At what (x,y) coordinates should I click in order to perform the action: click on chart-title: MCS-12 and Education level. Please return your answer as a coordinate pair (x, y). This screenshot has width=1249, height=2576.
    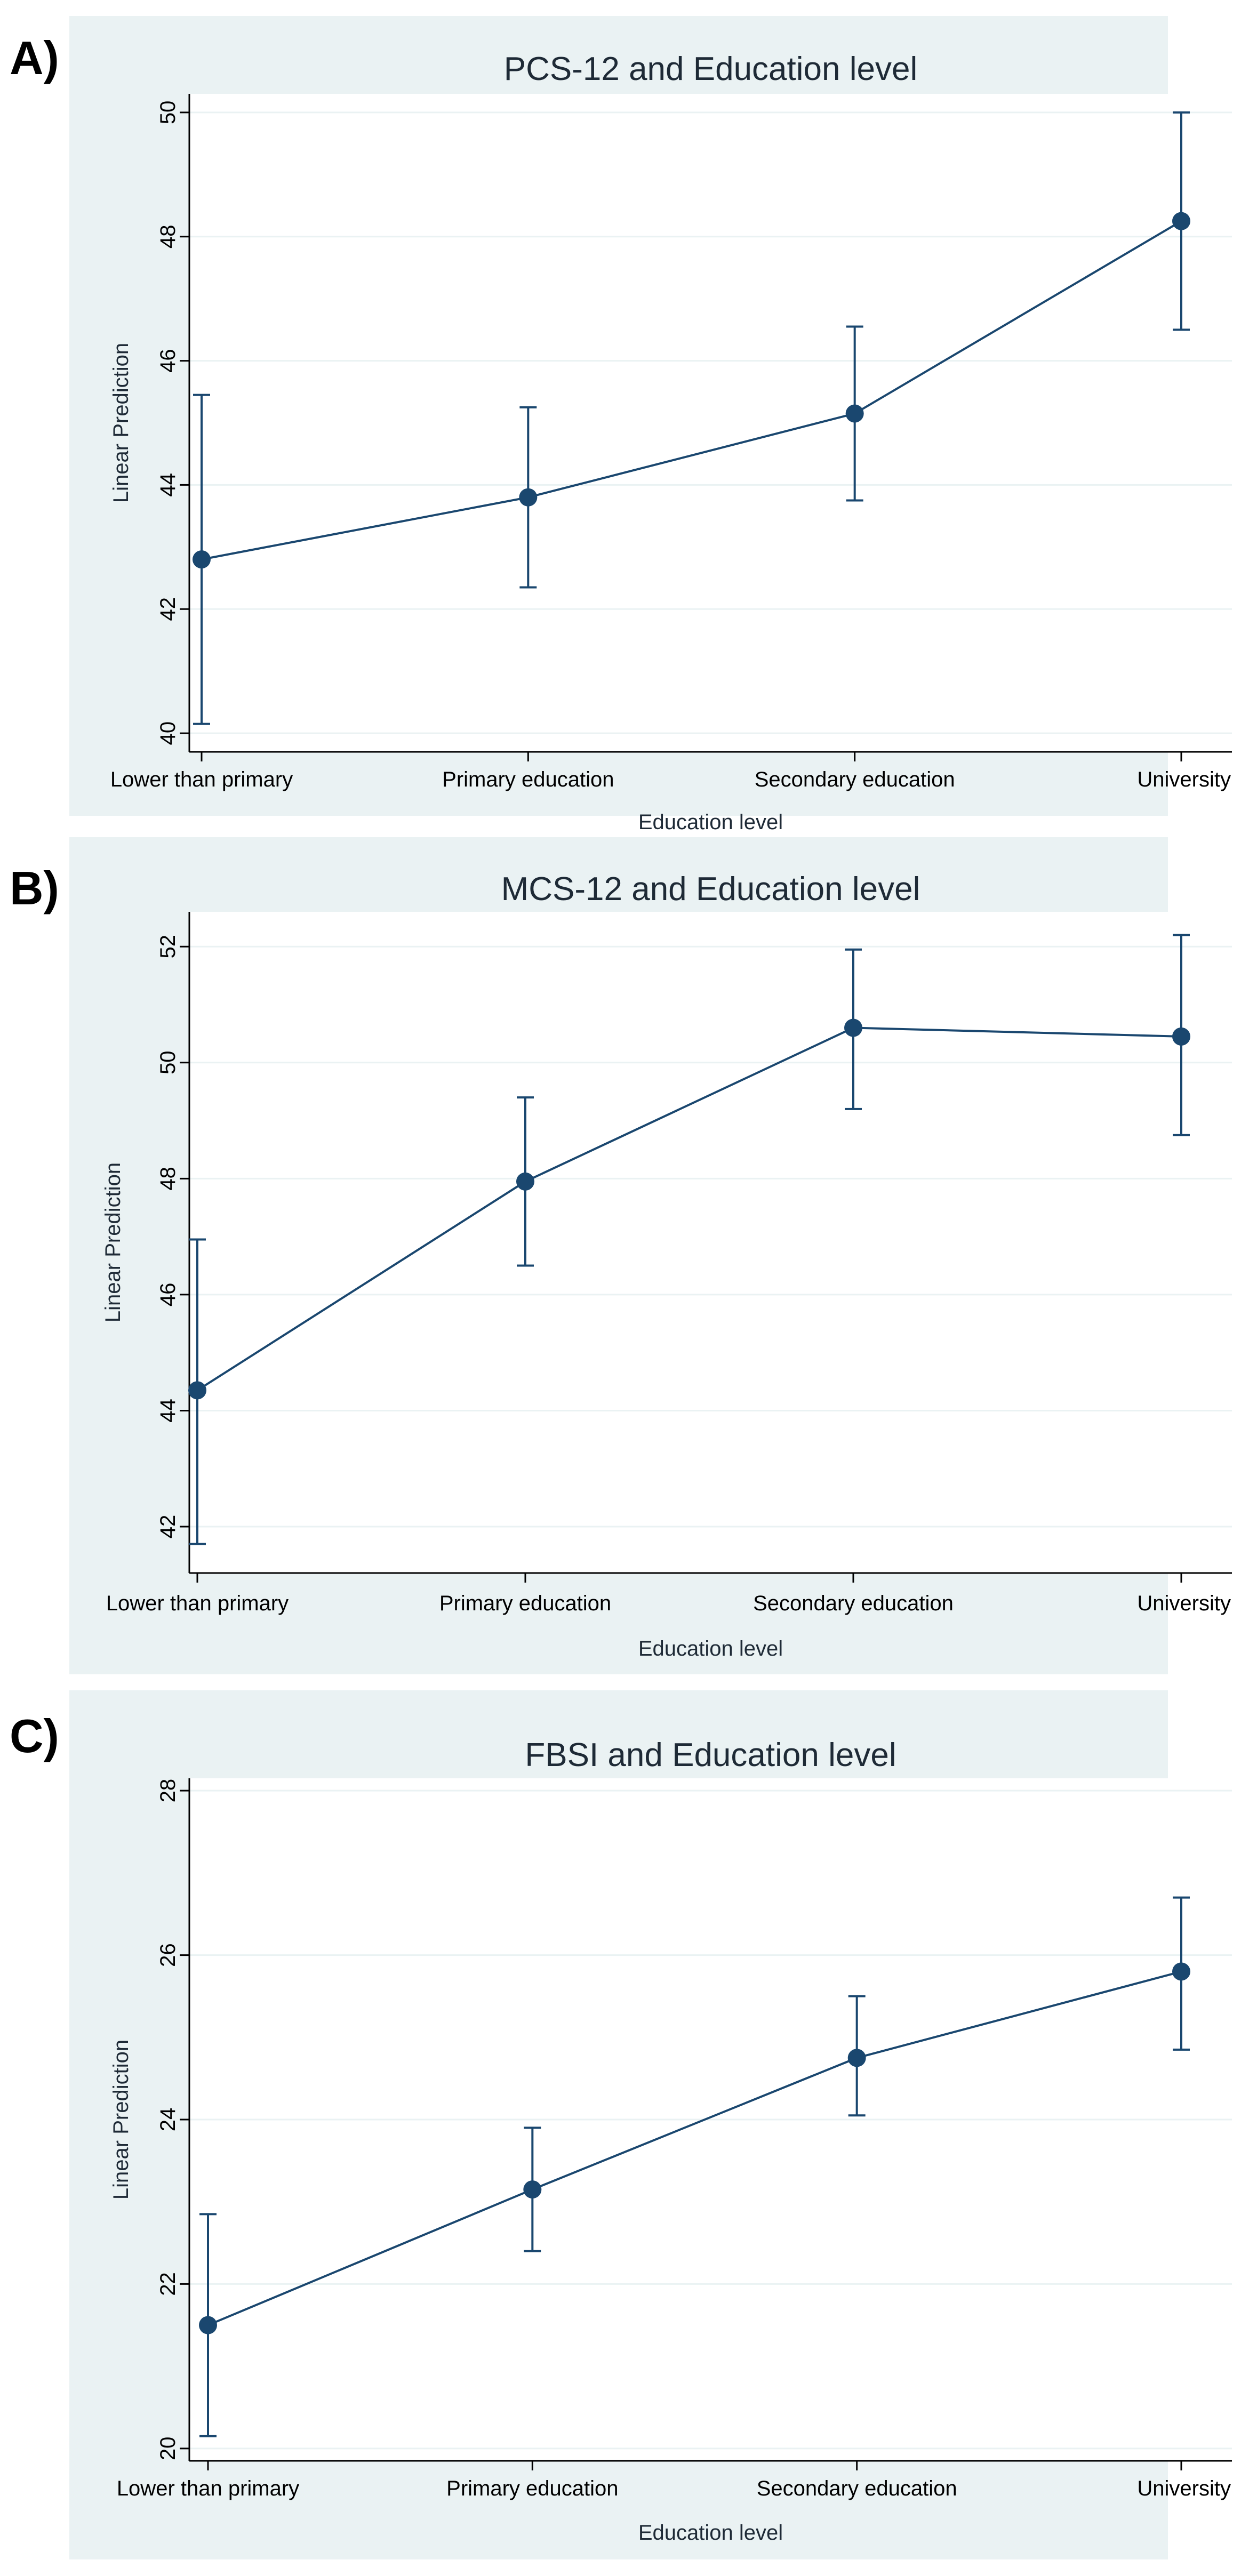
    Looking at the image, I should click on (710, 889).